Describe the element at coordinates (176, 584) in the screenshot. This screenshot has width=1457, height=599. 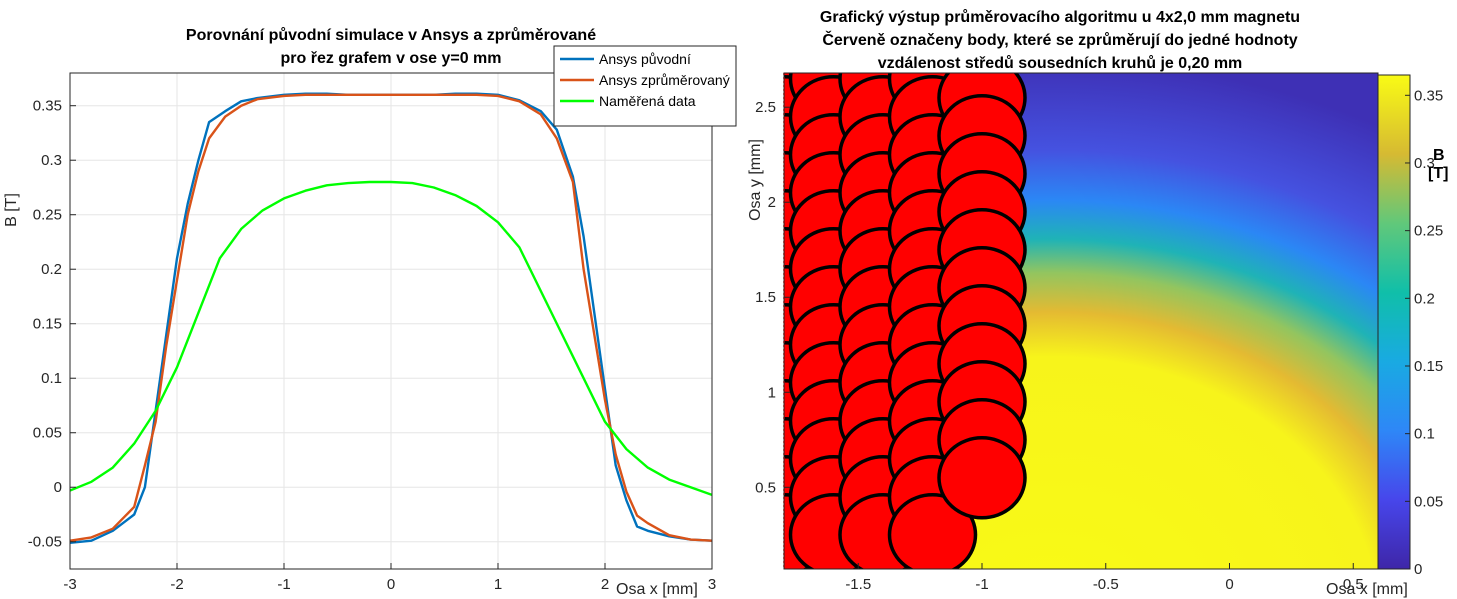
I see `x-tick-label: -2` at that location.